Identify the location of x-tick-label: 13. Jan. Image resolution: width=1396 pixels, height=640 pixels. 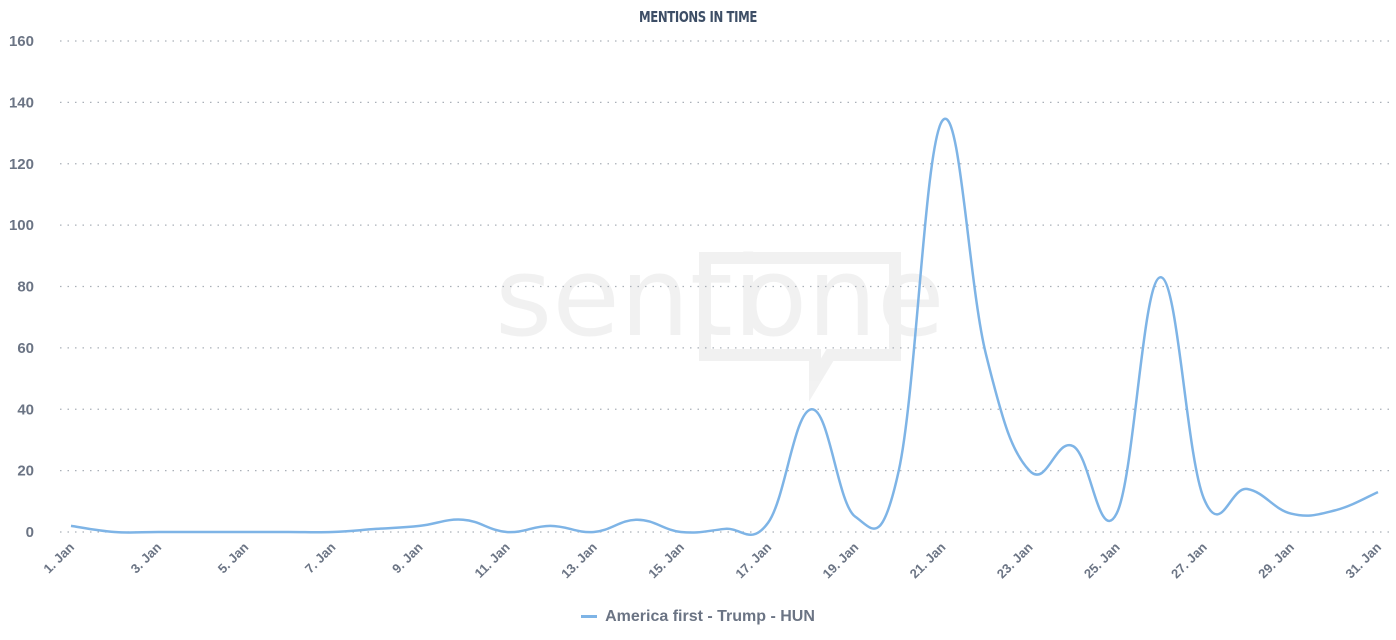
(579, 560).